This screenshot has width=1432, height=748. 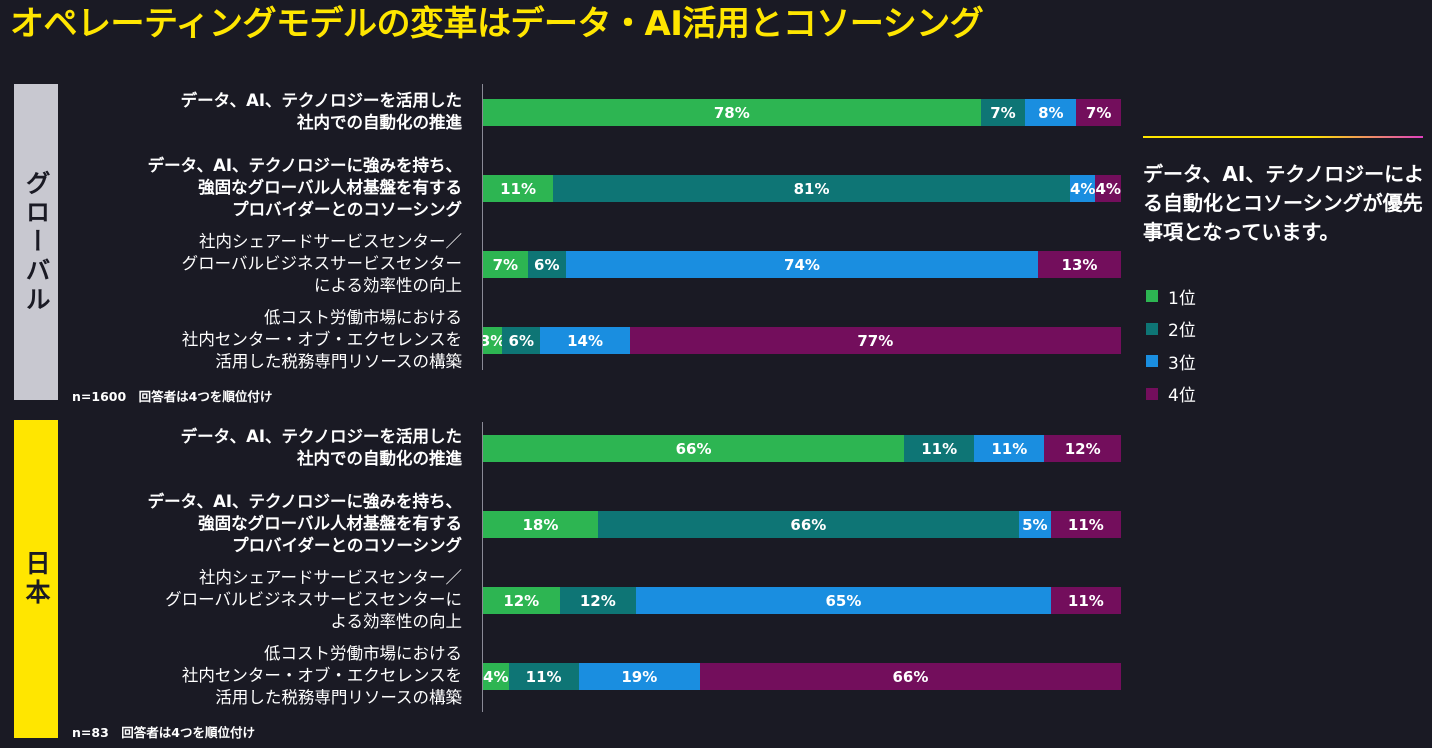 What do you see at coordinates (1284, 203) in the screenshot?
I see `legend-caption: データ、AI、テクノロジーによる自動化とコソーシングが優先事項となっています。` at bounding box center [1284, 203].